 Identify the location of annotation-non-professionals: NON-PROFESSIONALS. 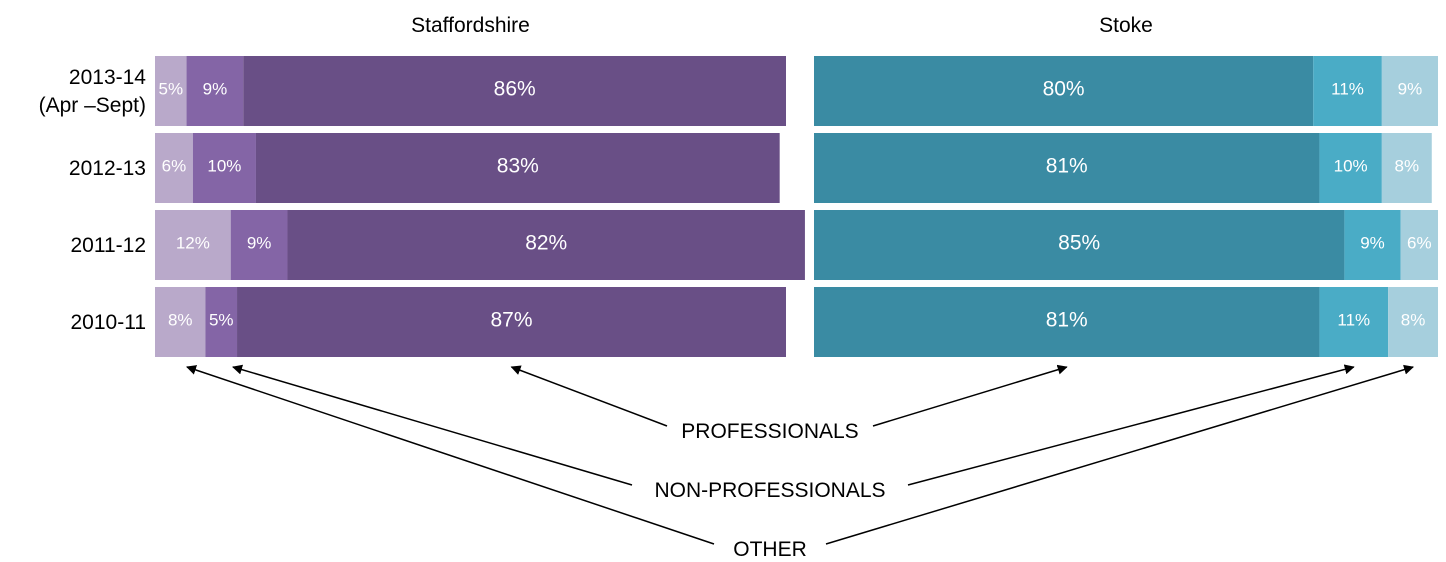
(769, 490).